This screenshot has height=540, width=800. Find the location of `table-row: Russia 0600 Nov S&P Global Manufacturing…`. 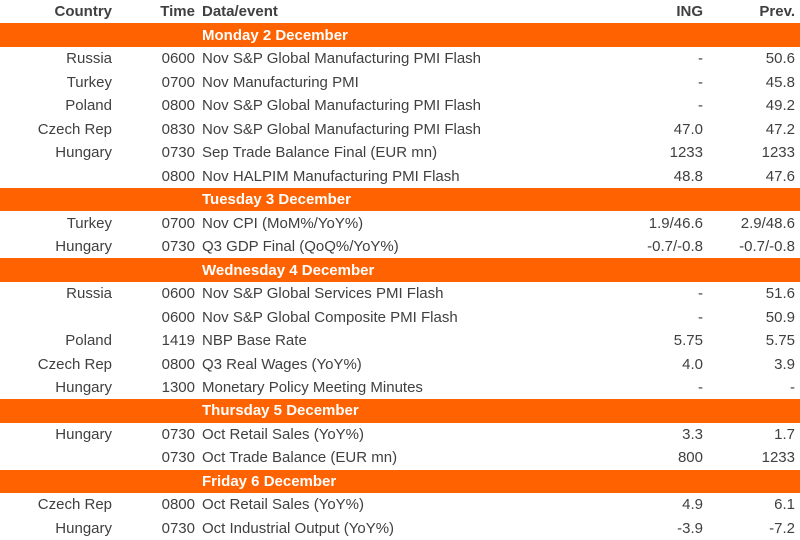

table-row: Russia 0600 Nov S&P Global Manufacturing… is located at coordinates (400, 58).